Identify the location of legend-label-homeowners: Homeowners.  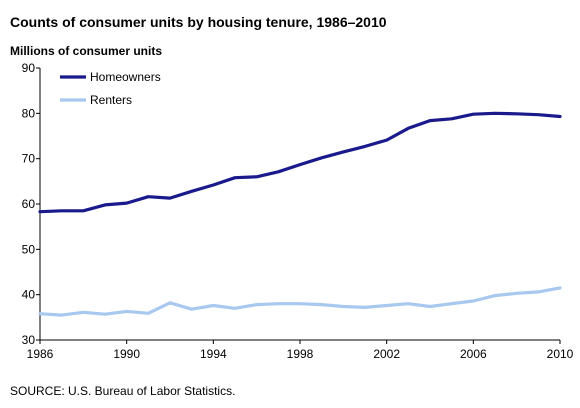
(125, 77).